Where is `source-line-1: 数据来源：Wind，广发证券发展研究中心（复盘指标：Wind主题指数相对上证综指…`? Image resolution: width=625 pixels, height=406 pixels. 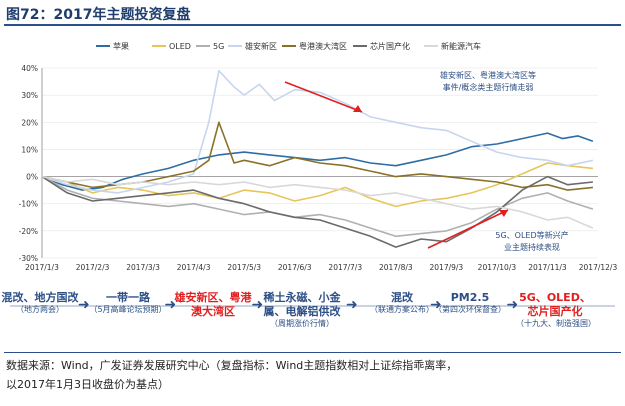
source-line-1: 数据来源：Wind，广发证券发展研究中心（复盘指标：Wind主题指数相对上证综指… is located at coordinates (232, 365).